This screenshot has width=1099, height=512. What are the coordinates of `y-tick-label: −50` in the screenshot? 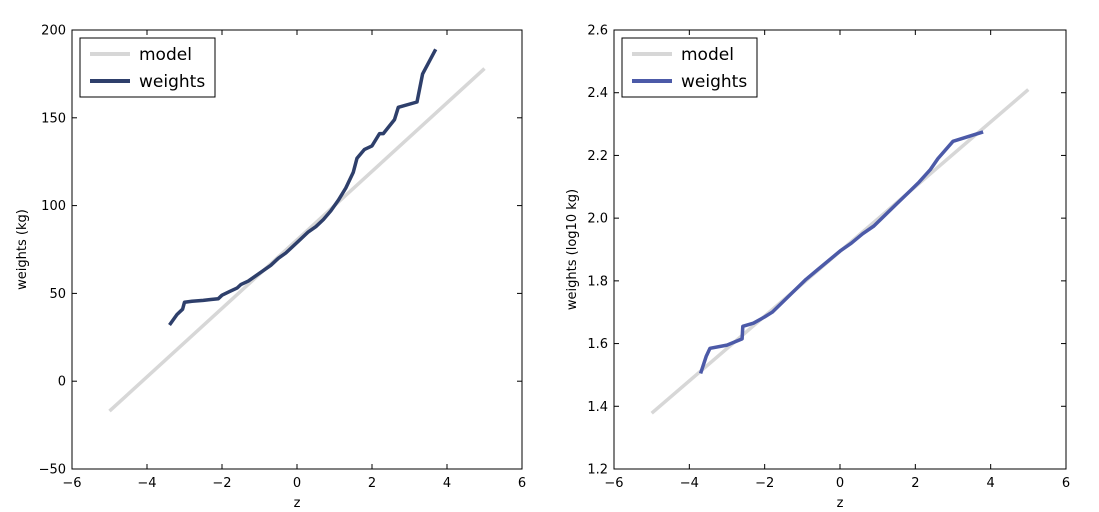 It's located at (52, 470).